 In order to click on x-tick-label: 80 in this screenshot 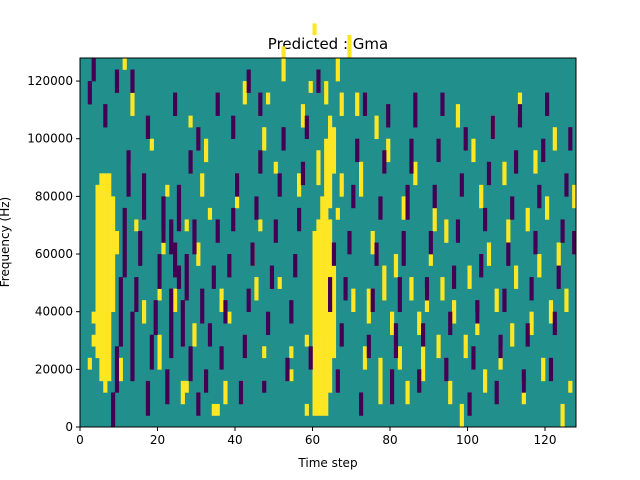, I will do `click(389, 440)`.